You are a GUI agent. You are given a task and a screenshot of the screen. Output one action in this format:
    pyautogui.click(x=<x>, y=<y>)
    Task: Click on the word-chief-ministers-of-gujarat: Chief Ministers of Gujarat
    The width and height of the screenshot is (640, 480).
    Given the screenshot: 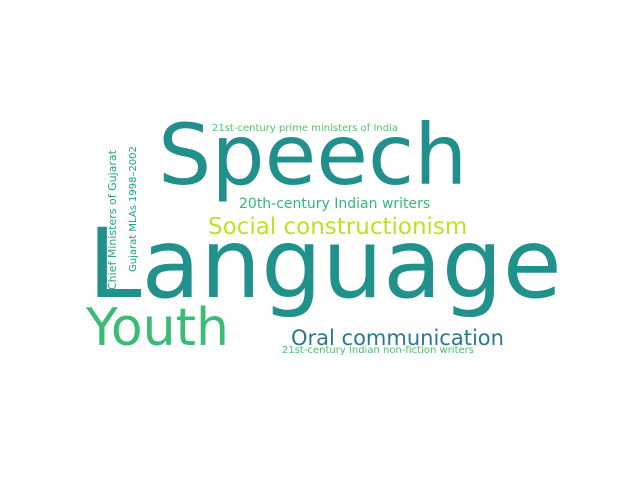 What is the action you would take?
    pyautogui.click(x=112, y=220)
    